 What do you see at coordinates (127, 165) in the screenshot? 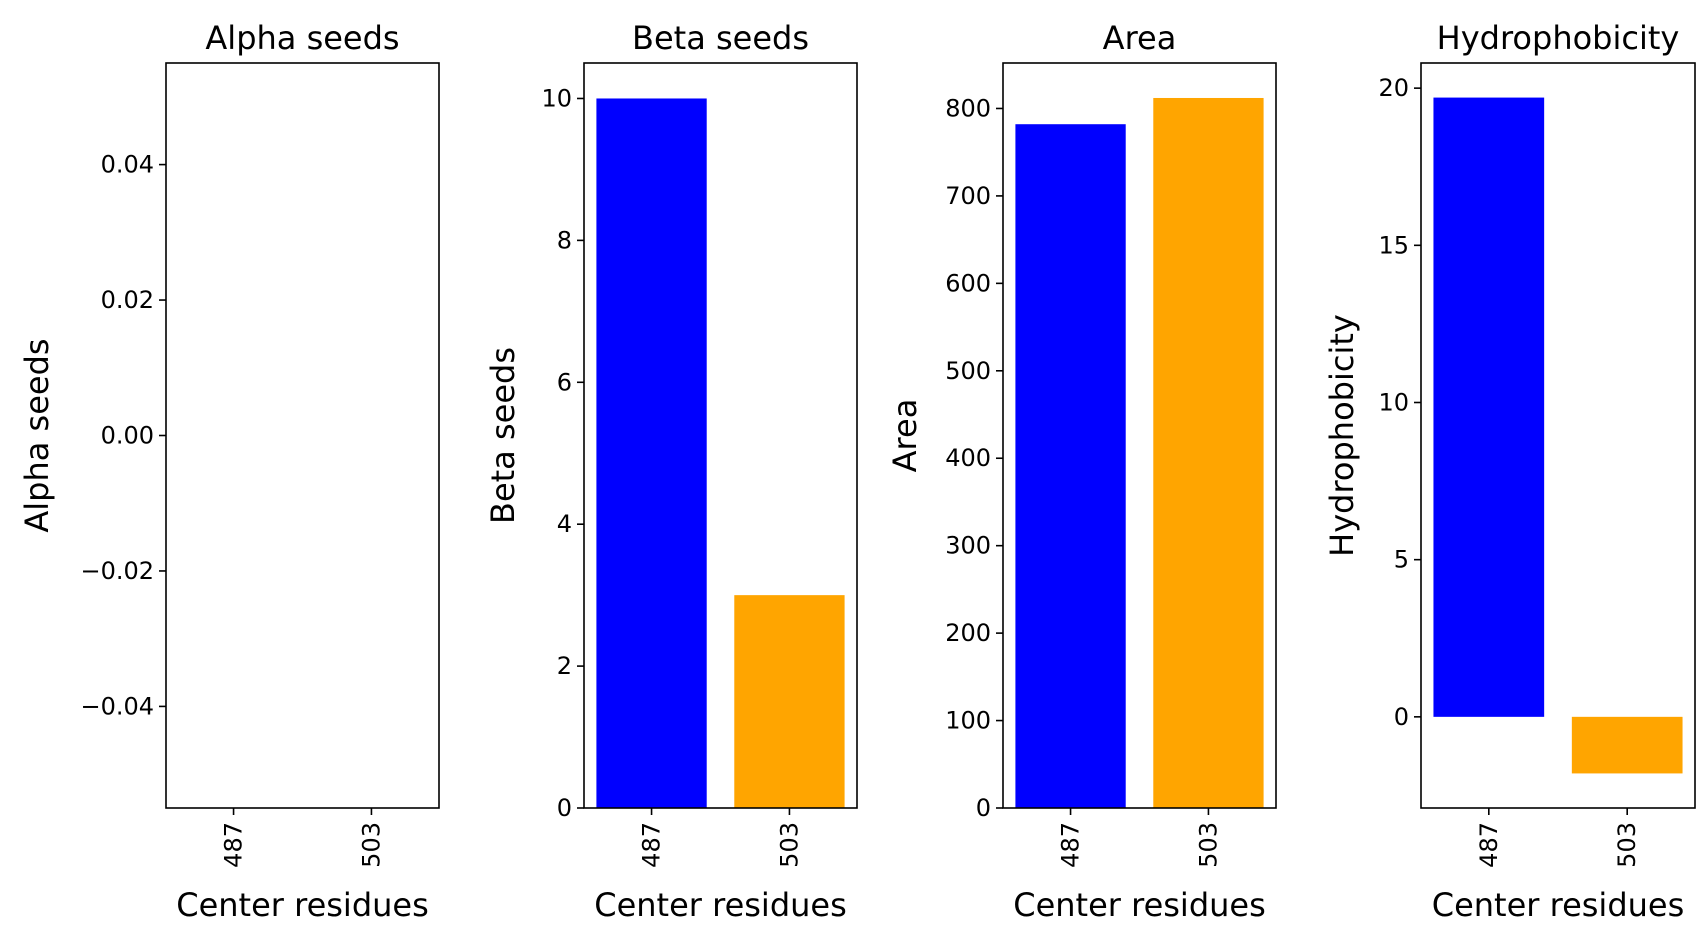
I see `y-tick-label: 0.04` at bounding box center [127, 165].